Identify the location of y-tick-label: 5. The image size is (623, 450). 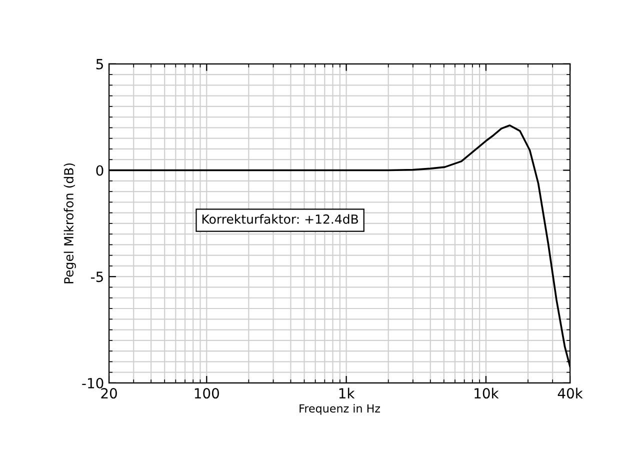
(99, 64).